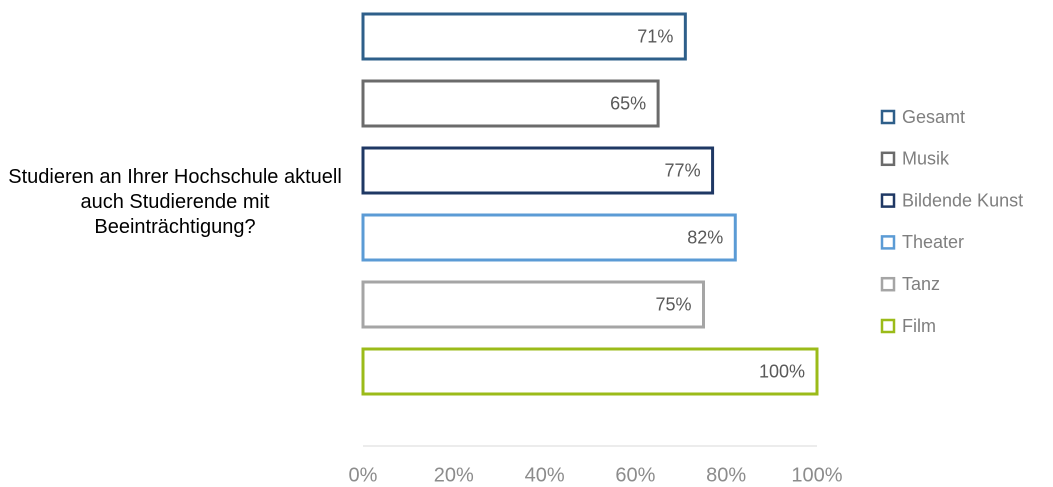 The height and width of the screenshot is (487, 1053). Describe the element at coordinates (628, 103) in the screenshot. I see `value-label: 65%` at that location.